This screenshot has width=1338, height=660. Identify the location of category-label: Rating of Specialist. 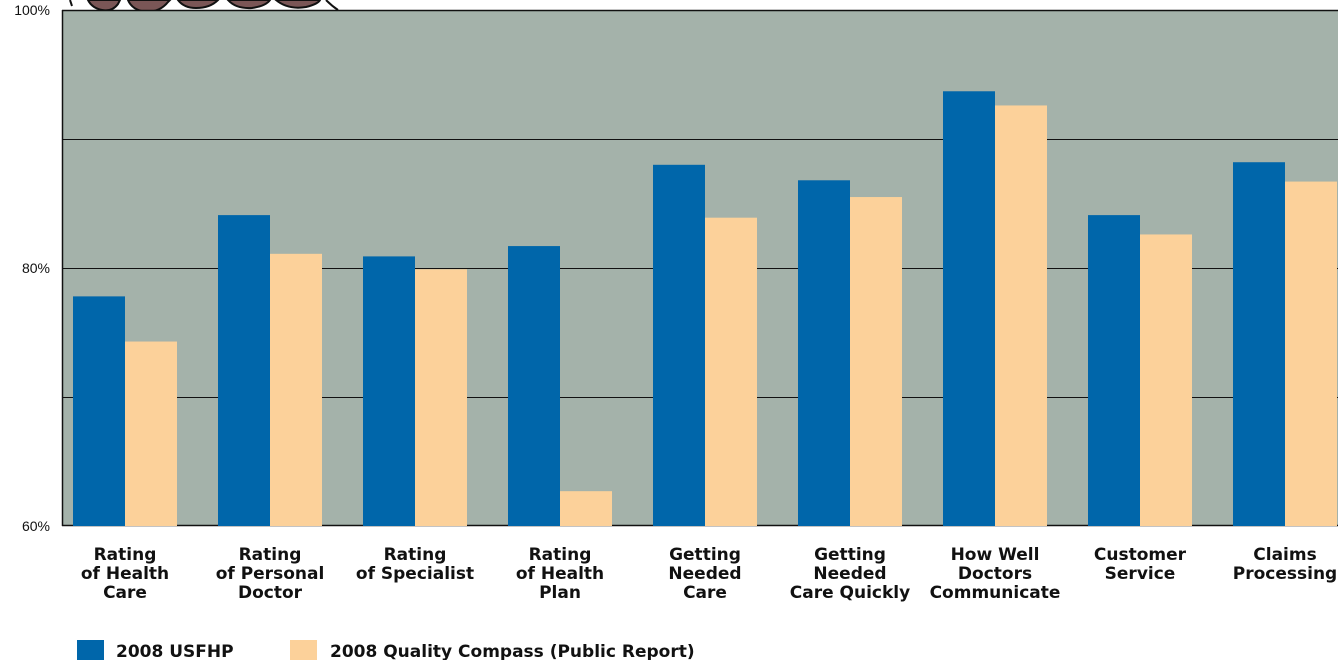
(415, 564).